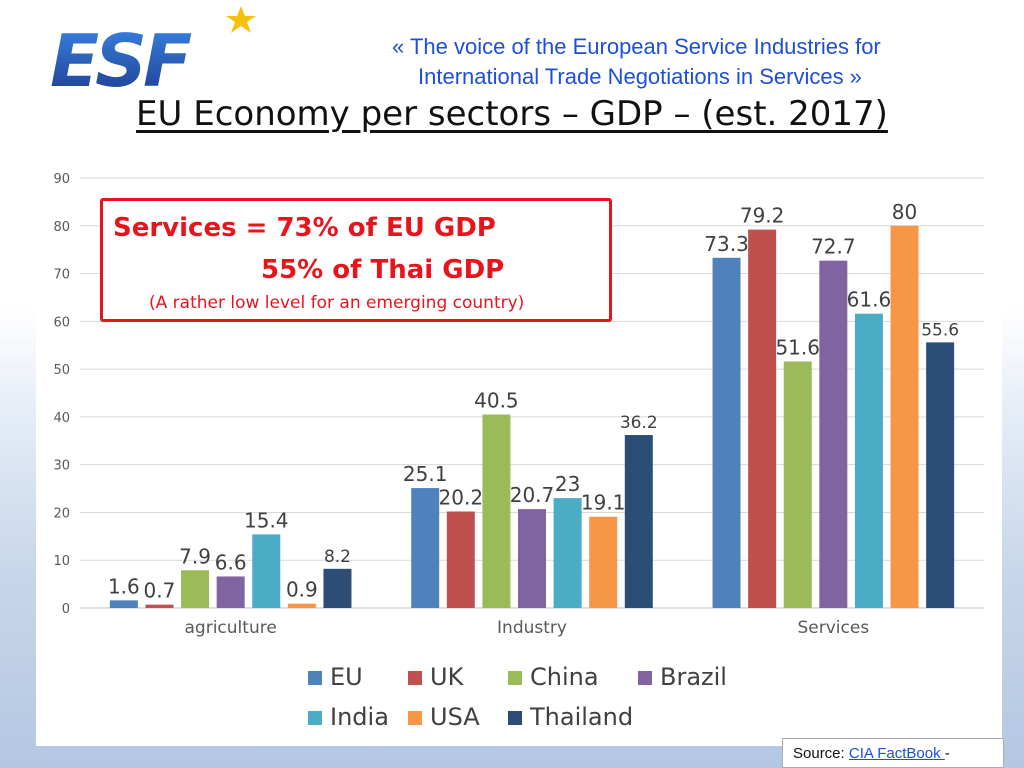 The width and height of the screenshot is (1024, 768). What do you see at coordinates (461, 497) in the screenshot?
I see `data-label: 20.2` at bounding box center [461, 497].